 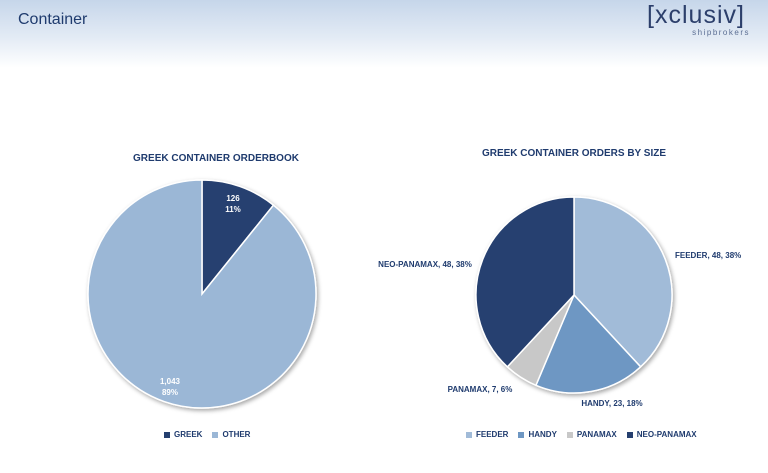 I want to click on chart2-label-panamax: PANAMAX, 7, 6%, so click(x=480, y=389).